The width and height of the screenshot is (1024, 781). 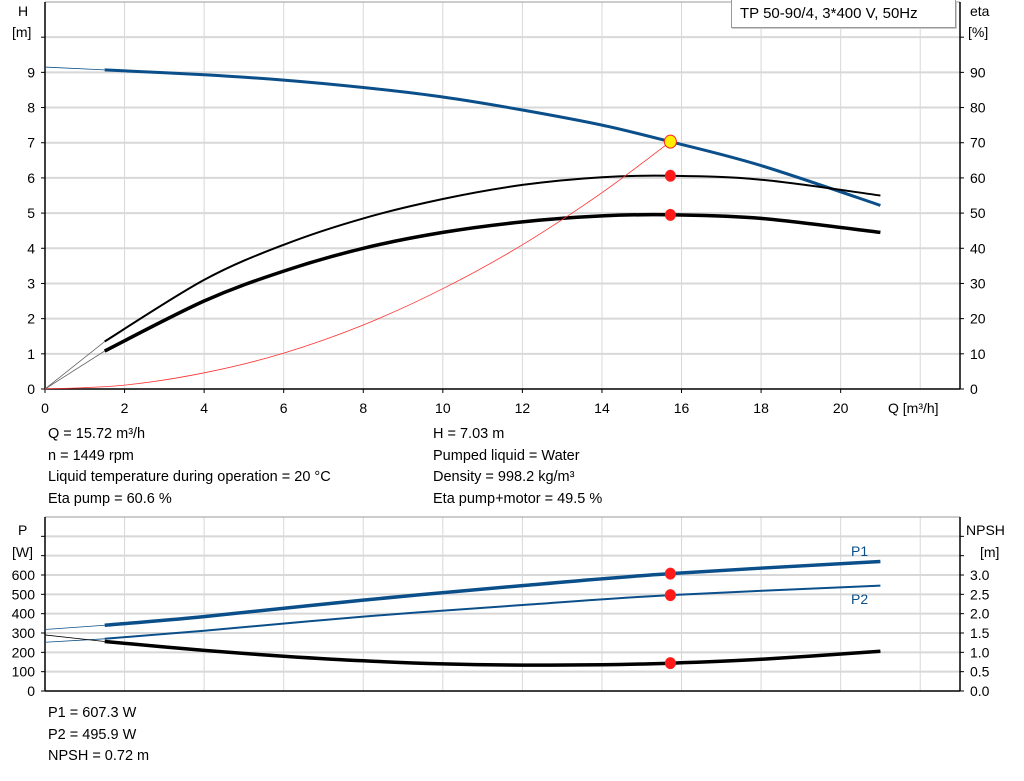 I want to click on x-tick-label: 8, so click(x=363, y=408).